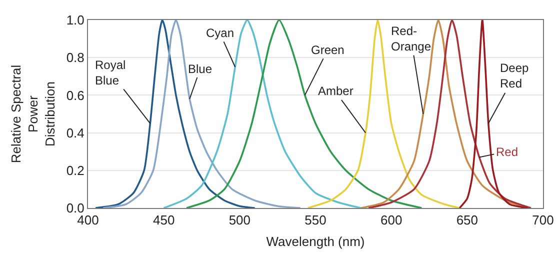  Describe the element at coordinates (110, 73) in the screenshot. I see `text: Royal Blue` at that location.